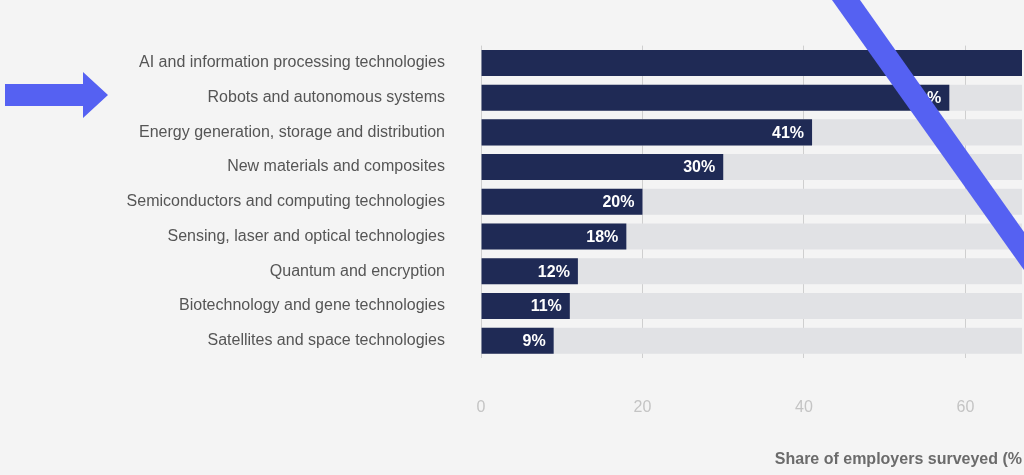 This screenshot has width=1024, height=475. What do you see at coordinates (306, 235) in the screenshot?
I see `y-tick-label: Sensing, laser and optical technologies` at bounding box center [306, 235].